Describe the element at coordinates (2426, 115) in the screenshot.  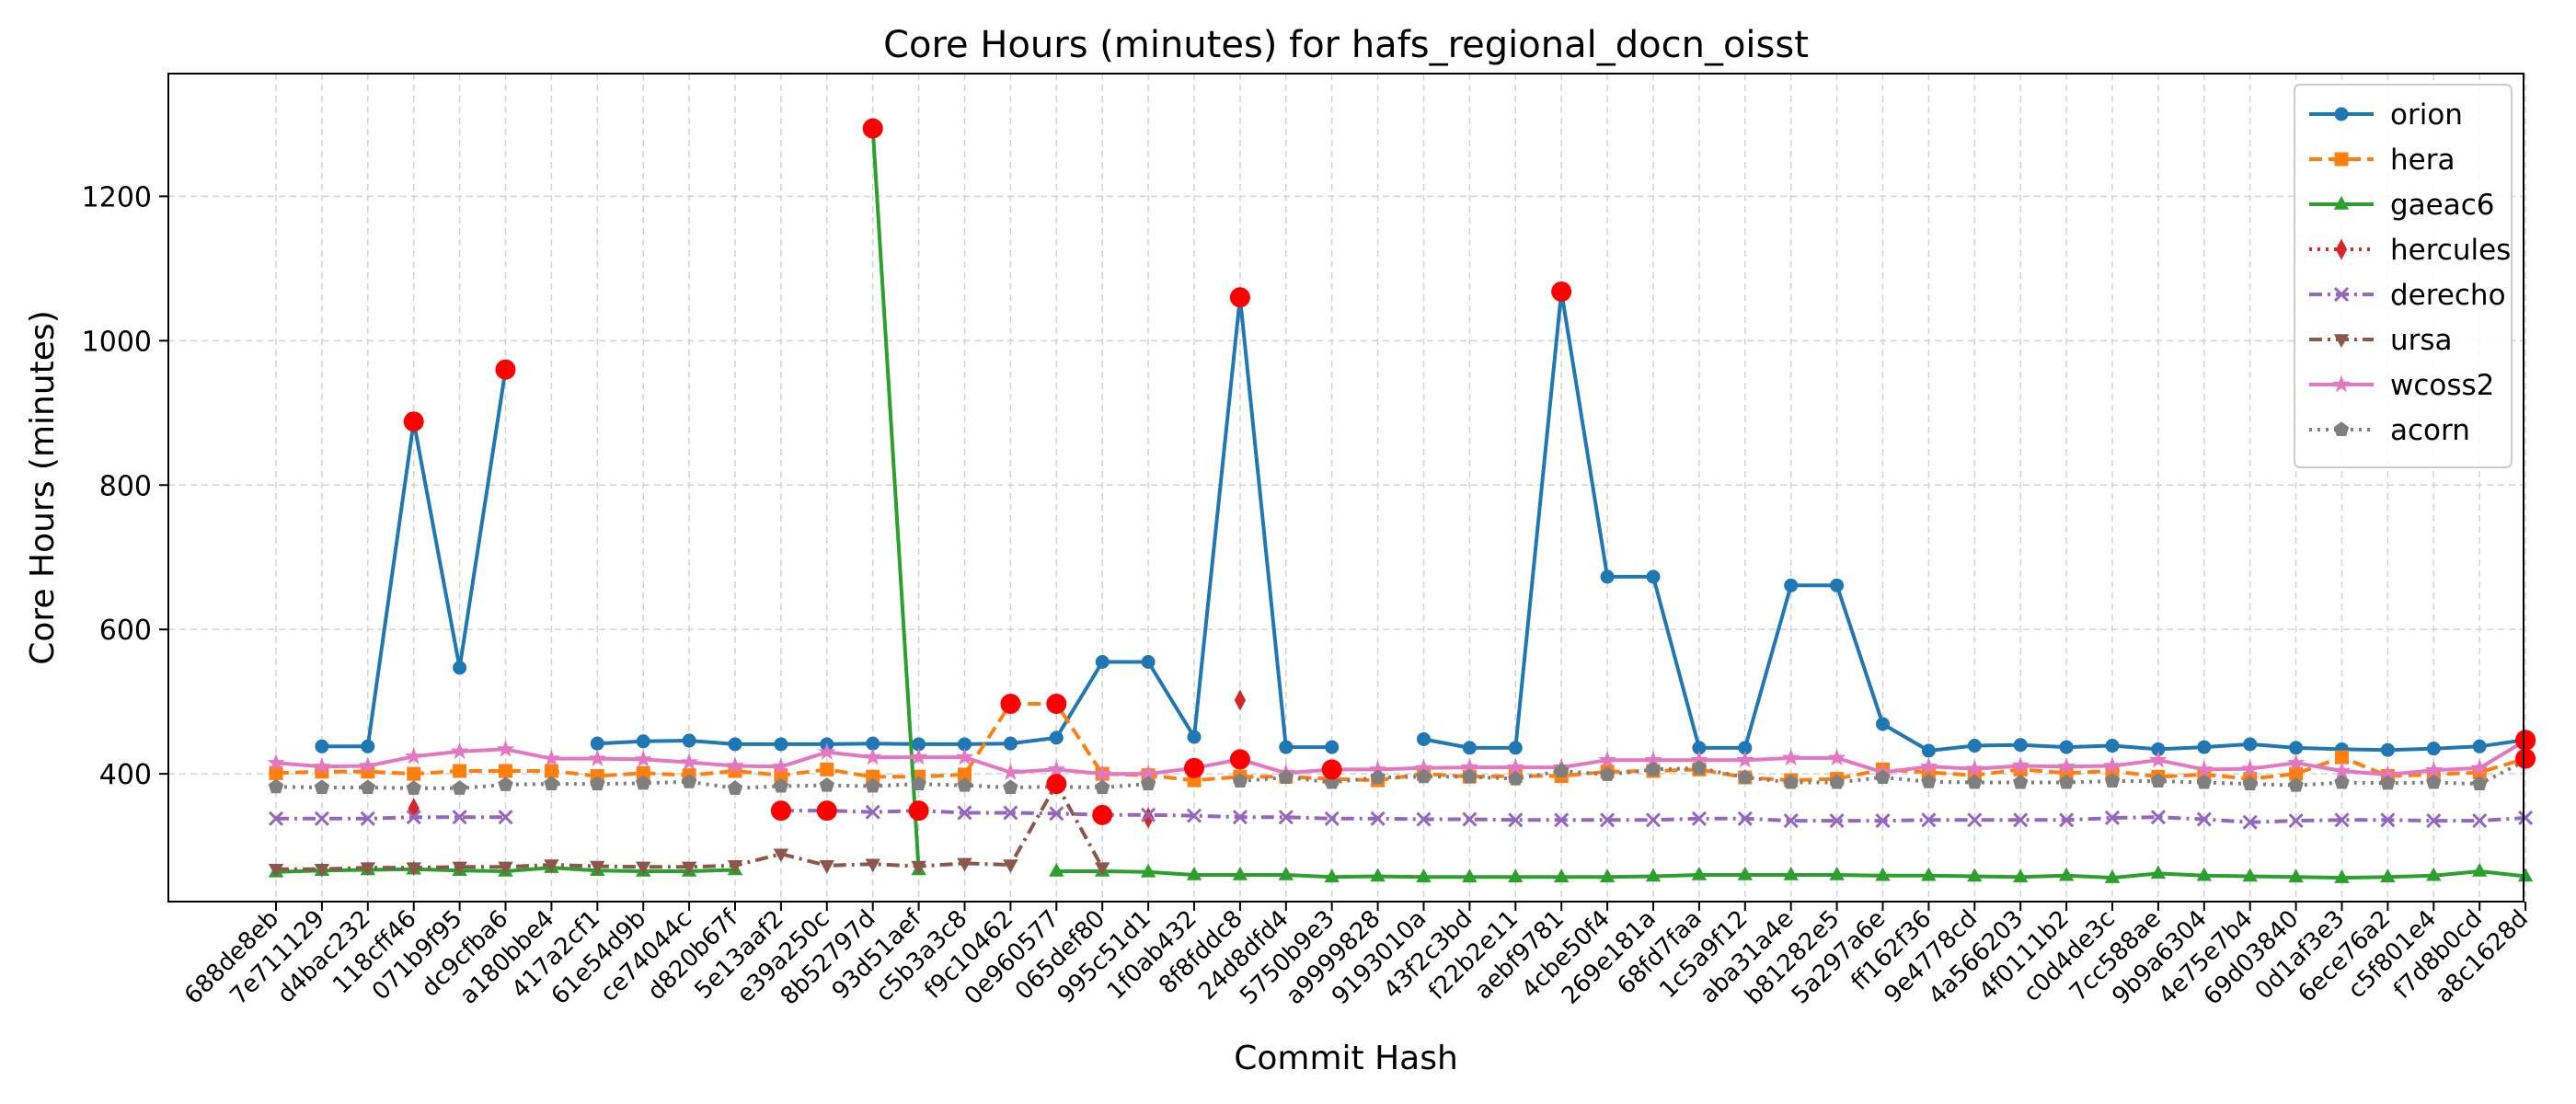
I see `legend-label-orion: orion` at that location.